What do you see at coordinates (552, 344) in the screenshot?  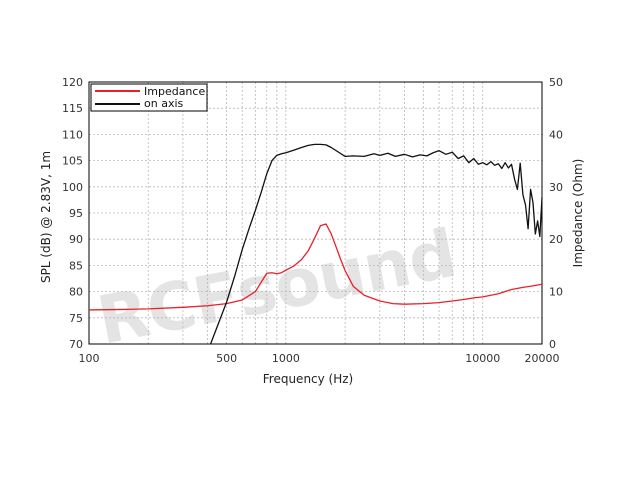 I see `y-right-tick-label: 0` at bounding box center [552, 344].